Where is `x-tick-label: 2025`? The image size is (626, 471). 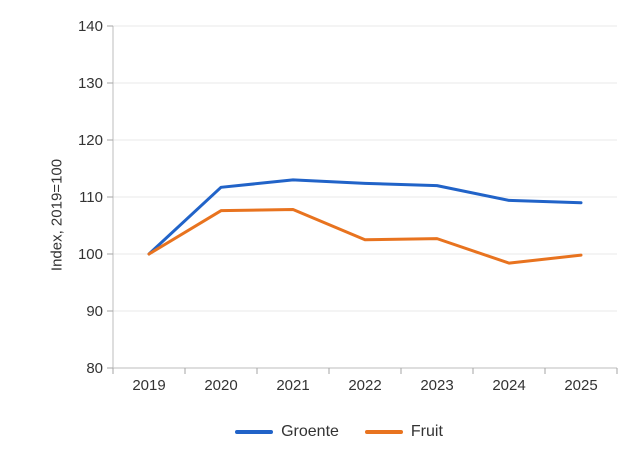
x-tick-label: 2025 is located at coordinates (580, 385).